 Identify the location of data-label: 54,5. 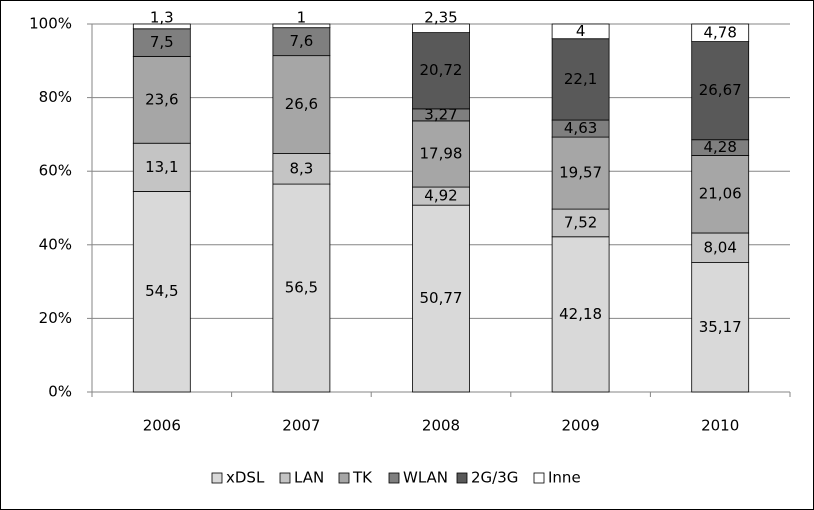
(161, 291).